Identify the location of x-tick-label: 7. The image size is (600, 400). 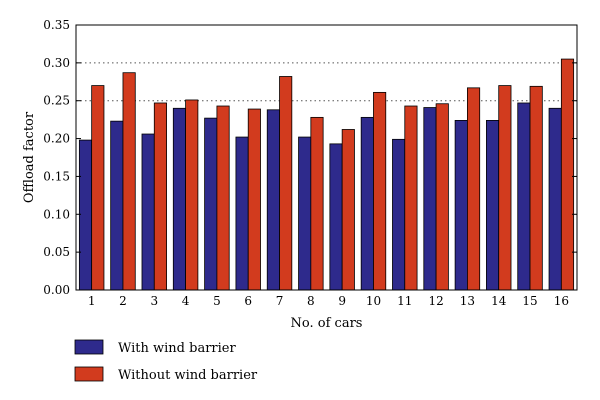
(280, 301).